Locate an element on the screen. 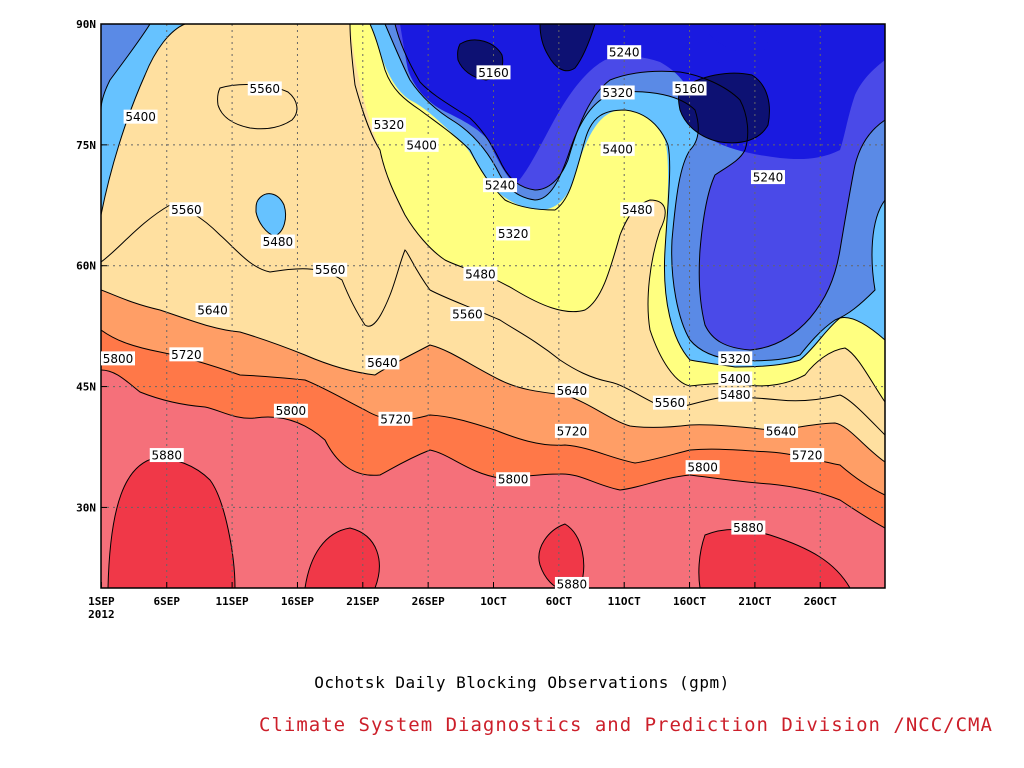 This screenshot has height=768, width=1024. x-tick-label: 11OCT is located at coordinates (624, 601).